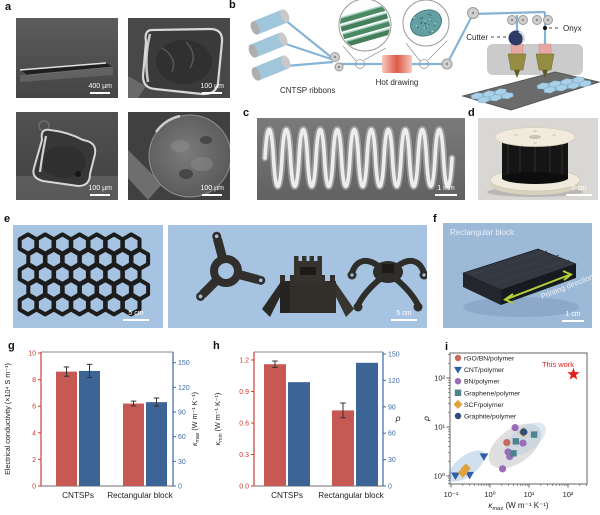 The width and height of the screenshot is (600, 515). Describe the element at coordinates (524, 432) in the screenshot. I see `point-graphite-polymer` at that location.